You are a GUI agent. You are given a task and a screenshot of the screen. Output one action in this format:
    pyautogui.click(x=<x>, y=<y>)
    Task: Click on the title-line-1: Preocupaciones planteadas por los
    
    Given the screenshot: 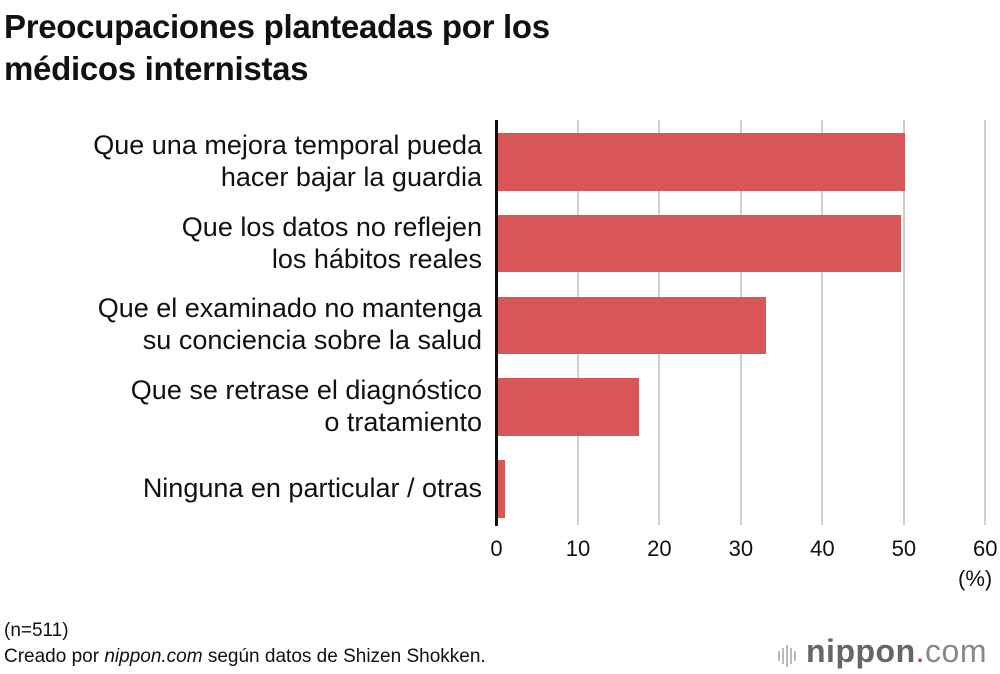 What is the action you would take?
    pyautogui.click(x=277, y=26)
    